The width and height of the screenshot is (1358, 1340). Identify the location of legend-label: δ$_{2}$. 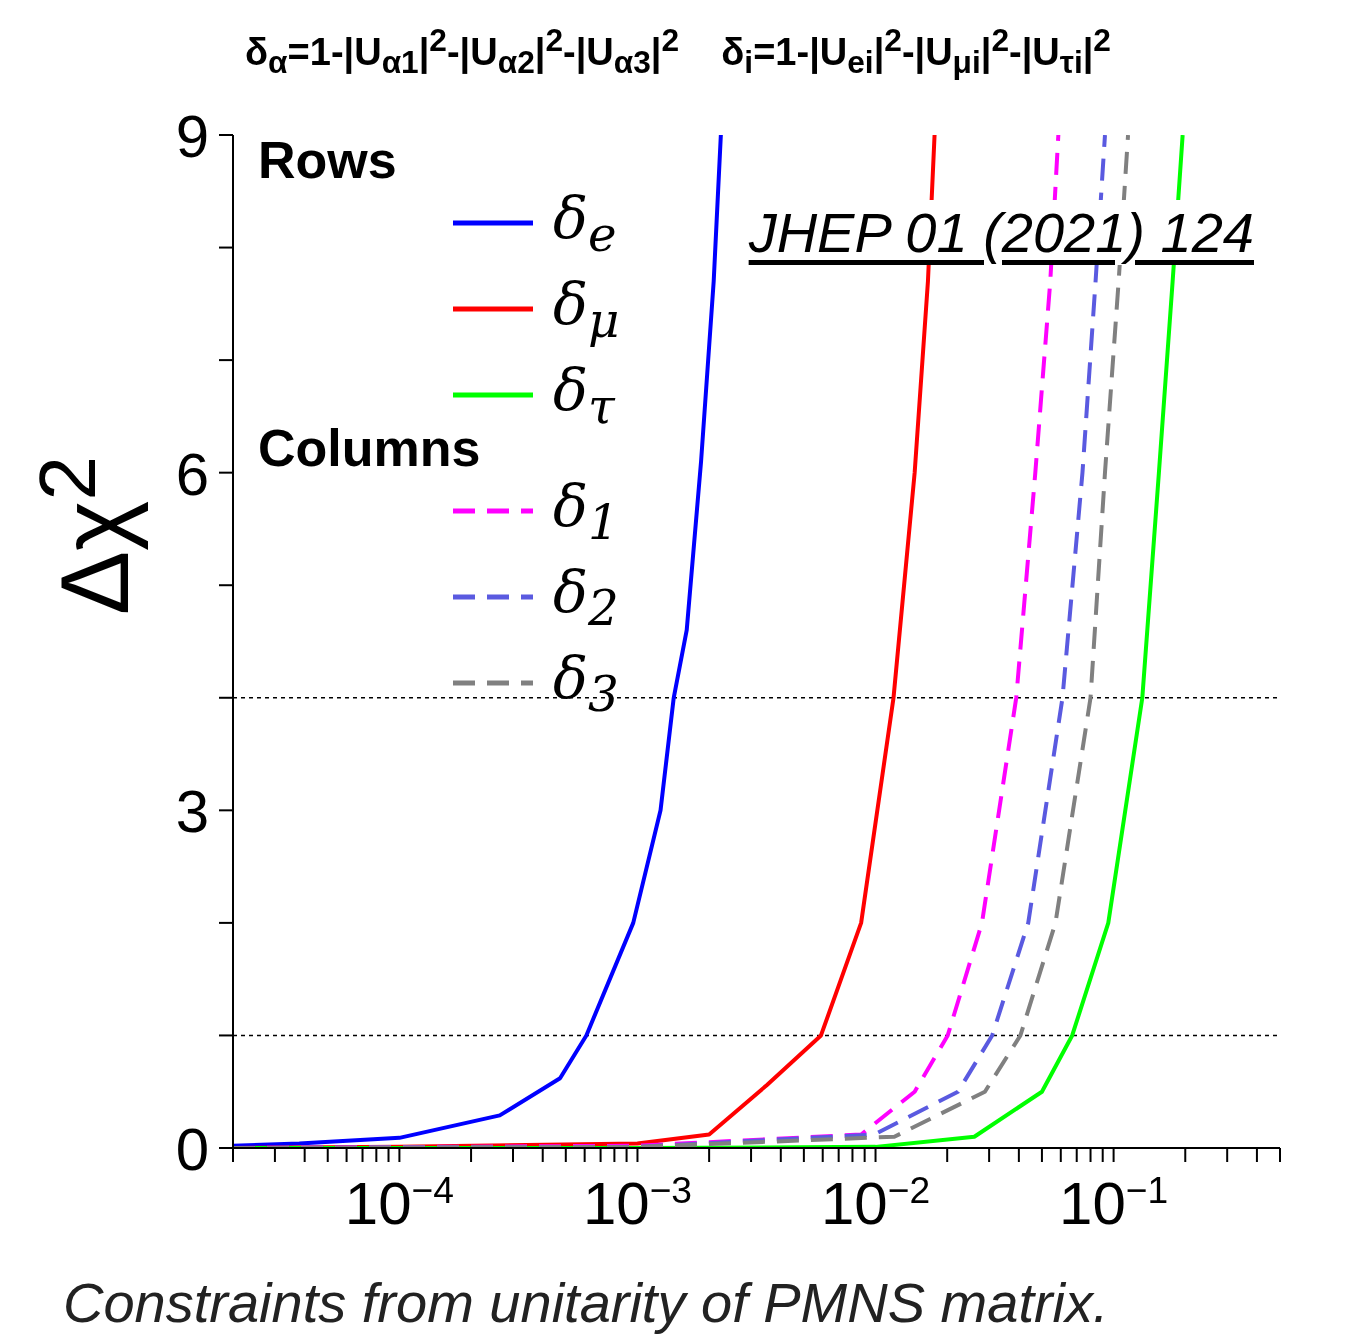
(586, 597).